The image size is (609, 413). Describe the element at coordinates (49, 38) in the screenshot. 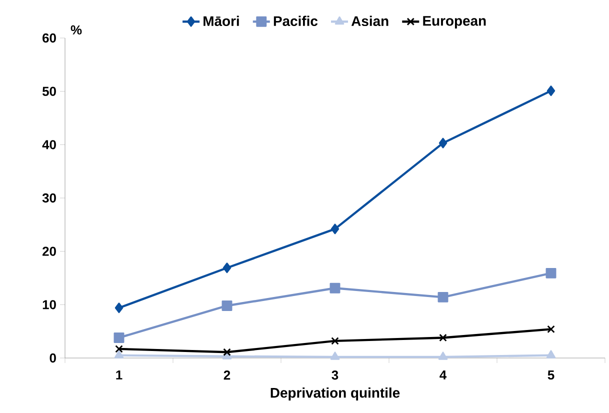

I see `y-tick-label: 60` at that location.